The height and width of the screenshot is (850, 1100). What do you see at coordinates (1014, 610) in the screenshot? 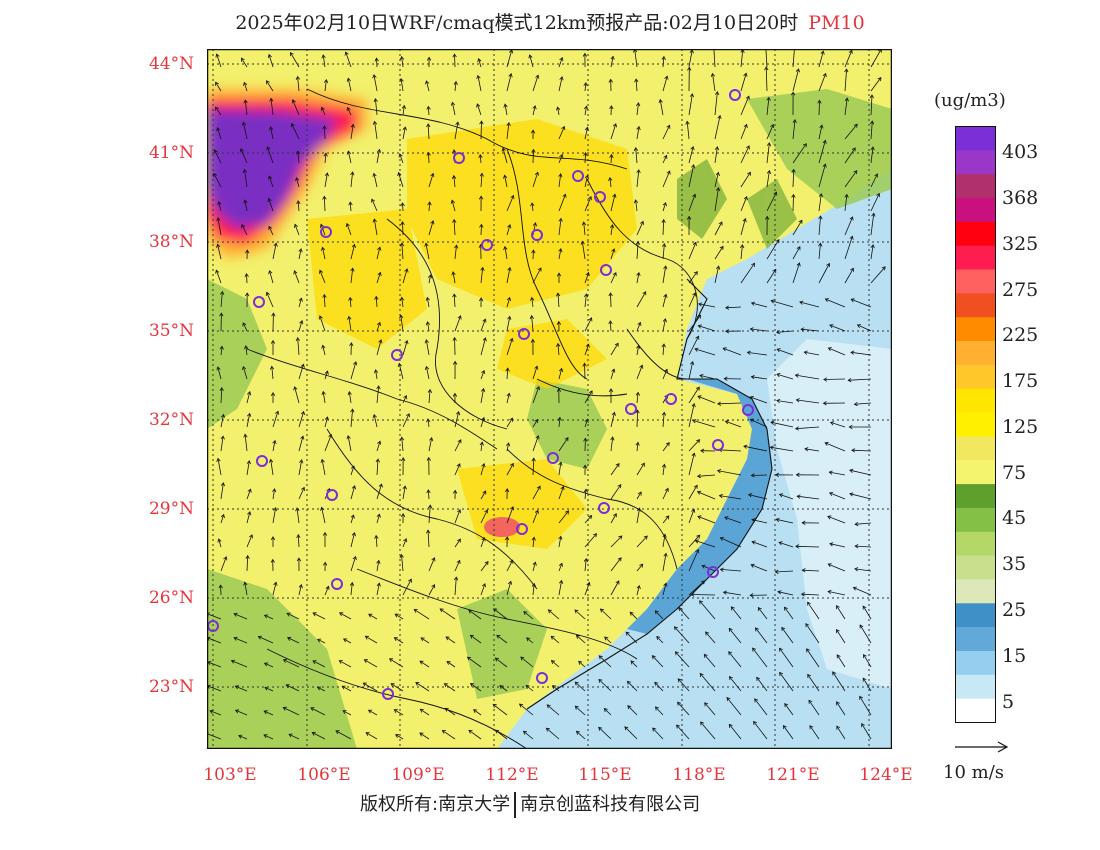
I see `legend-label: 25` at bounding box center [1014, 610].